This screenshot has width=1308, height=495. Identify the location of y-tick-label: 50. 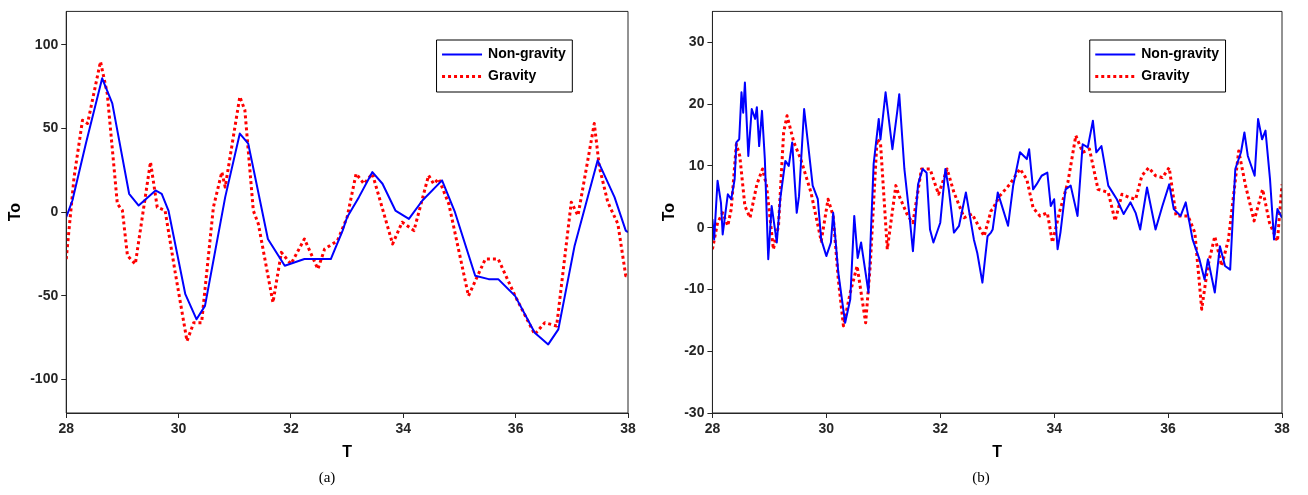
(50, 127).